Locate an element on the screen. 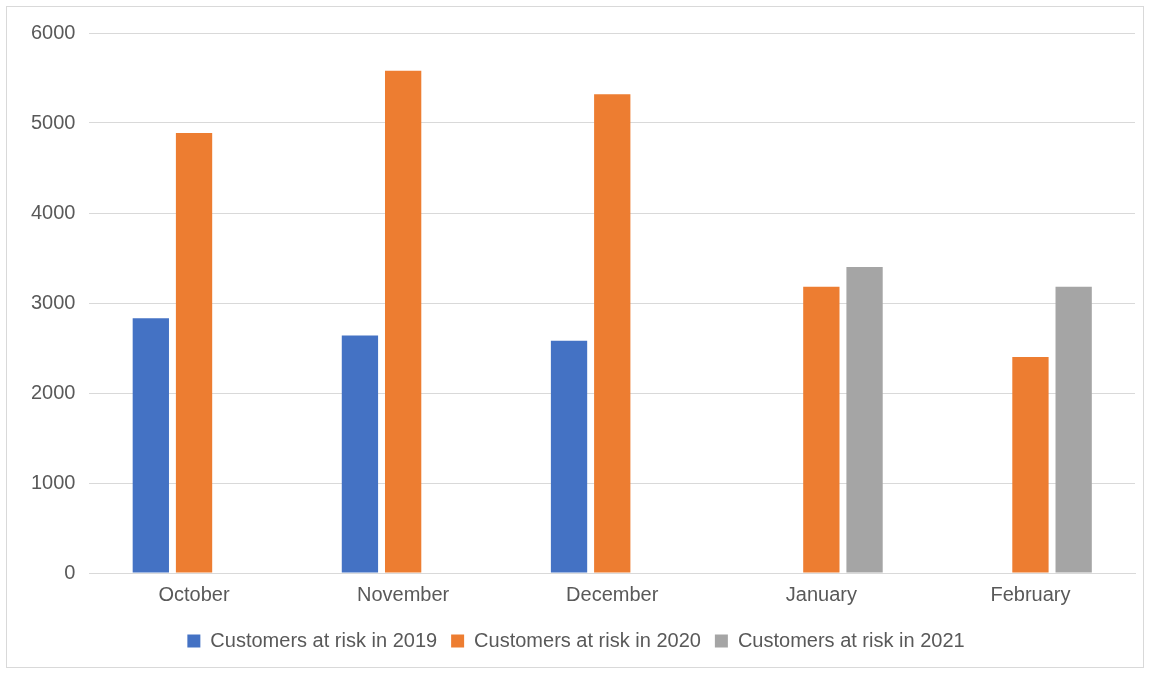 This screenshot has width=1151, height=675. x-tick-label: October is located at coordinates (194, 593).